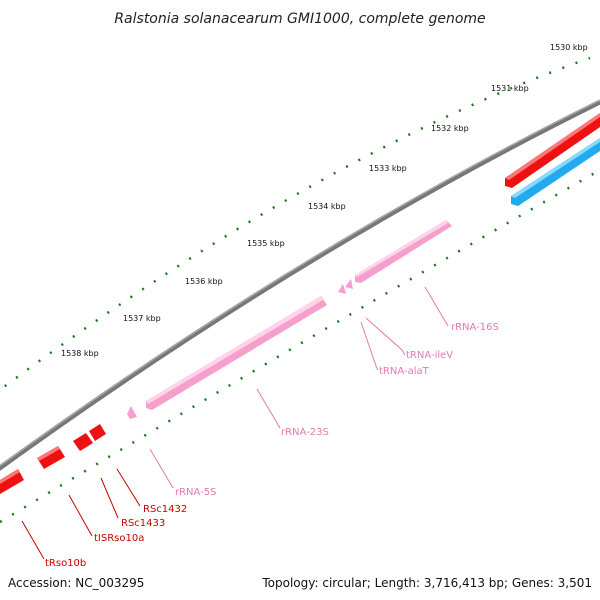  I want to click on trna-ilev-feature, so click(349, 284).